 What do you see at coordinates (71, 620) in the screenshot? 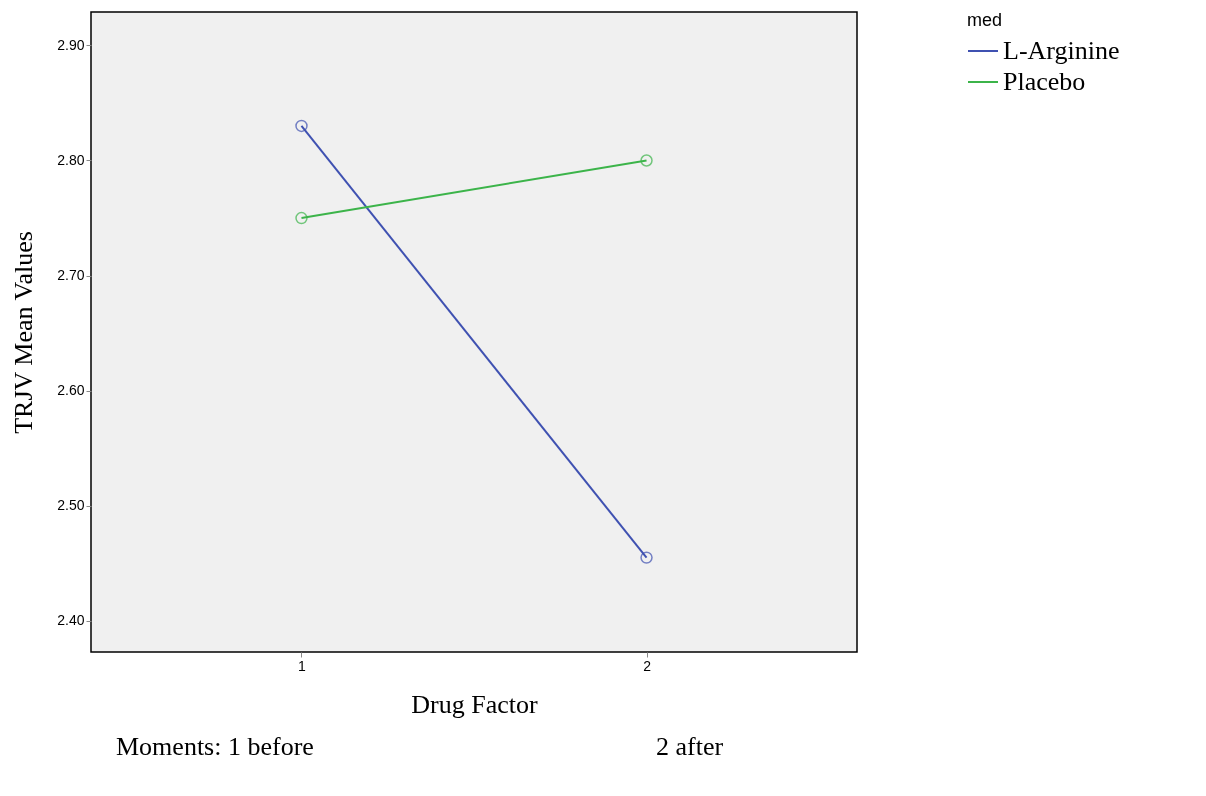
I see `y-tick-label: 2.40` at bounding box center [71, 620].